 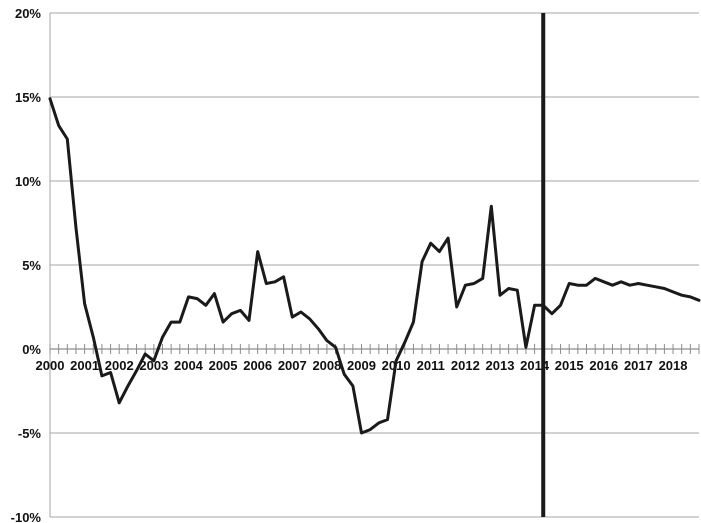 What do you see at coordinates (50, 365) in the screenshot?
I see `x-tick-label: 2000` at bounding box center [50, 365].